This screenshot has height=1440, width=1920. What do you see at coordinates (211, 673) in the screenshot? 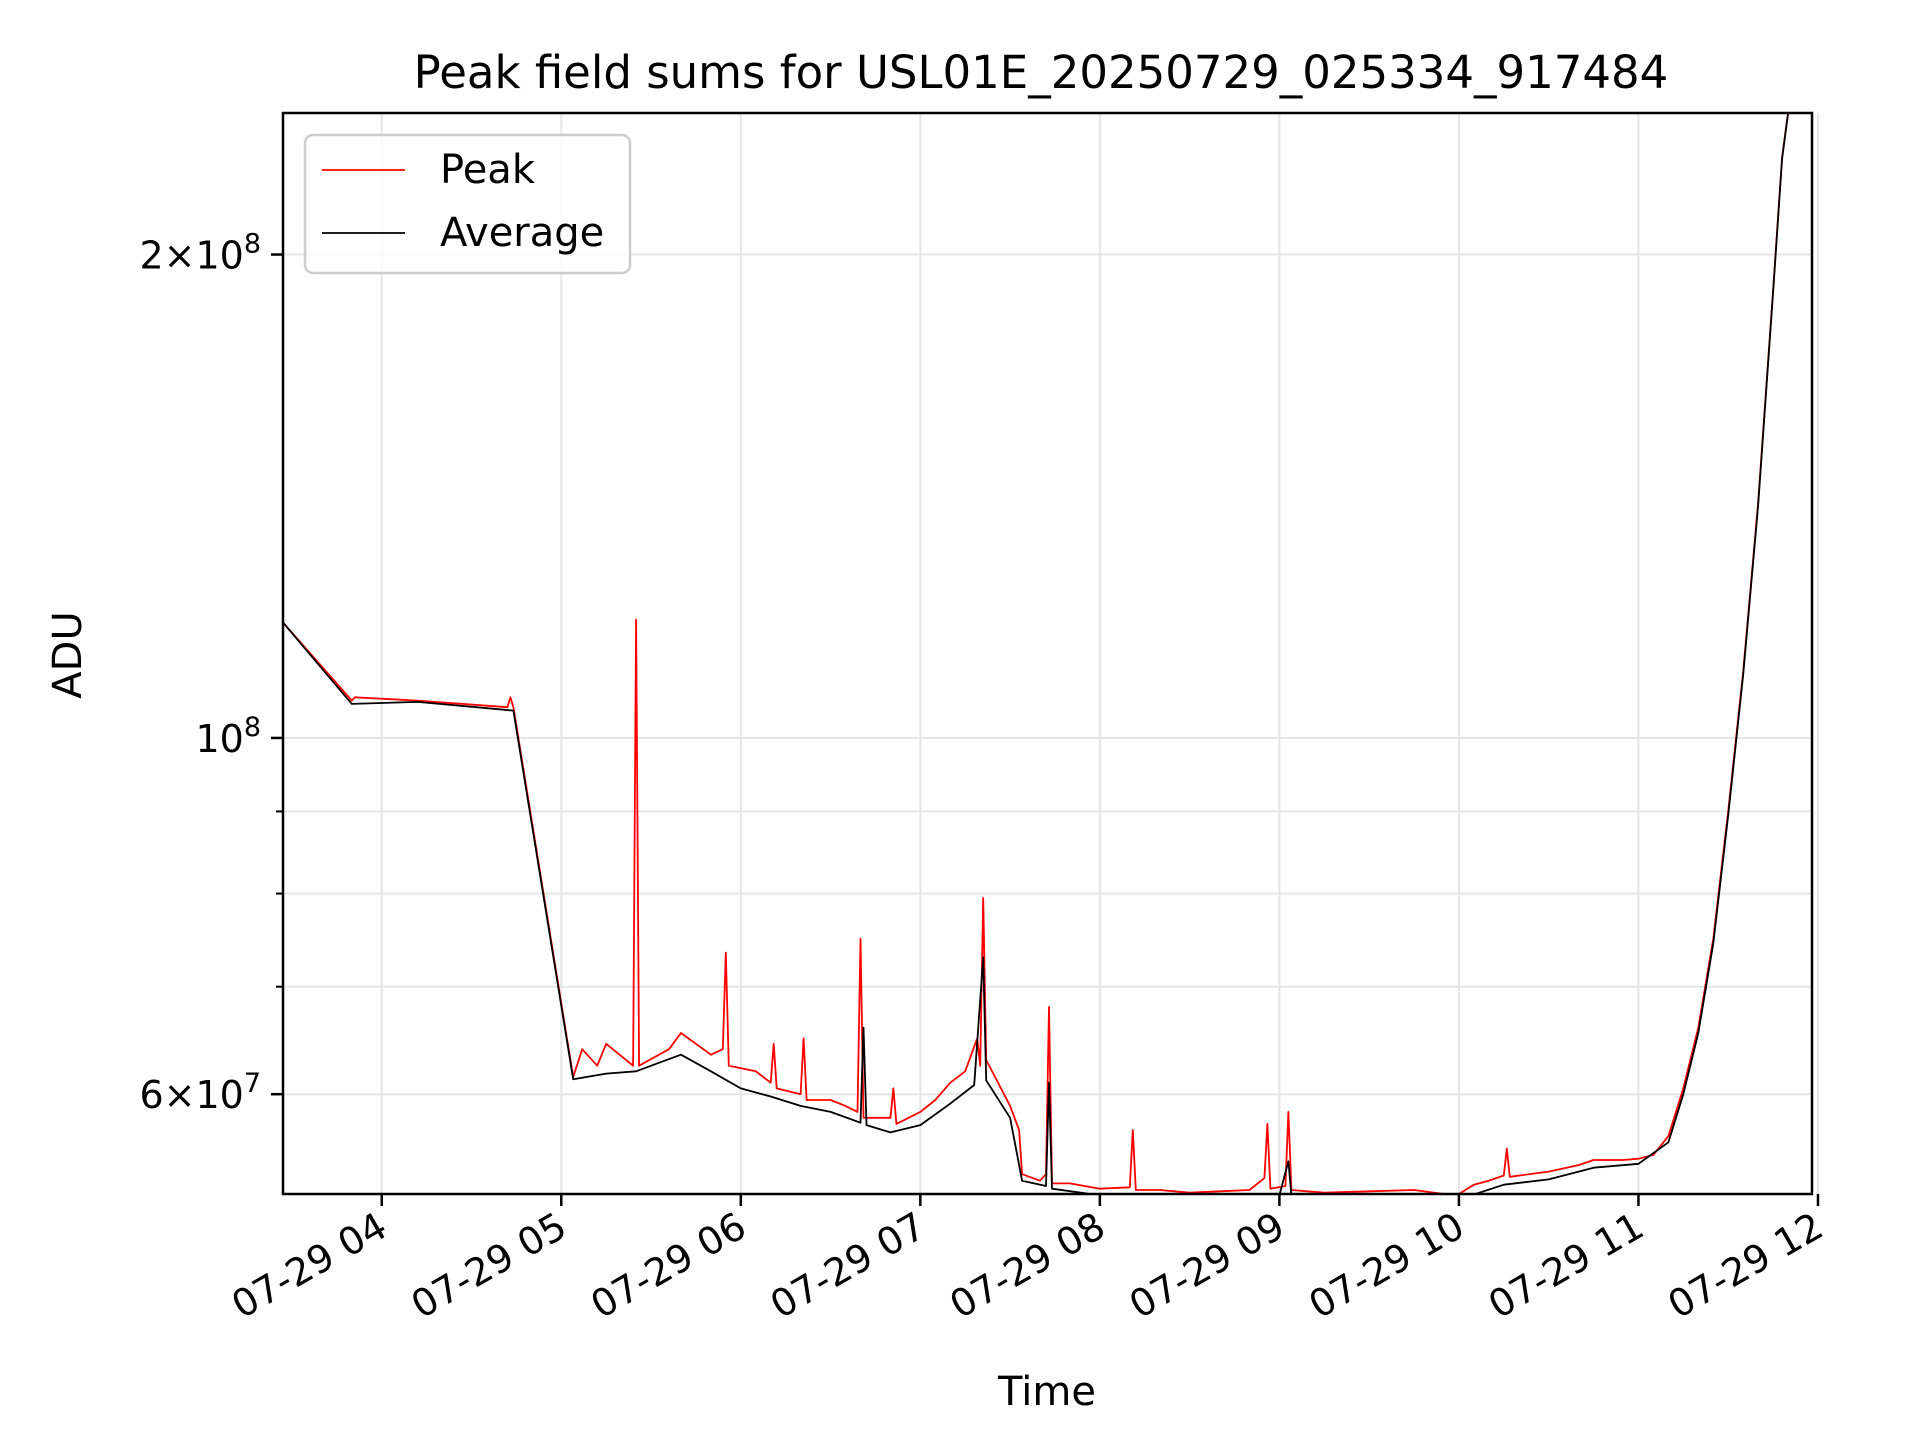
I see `y-axis: 6×107 108 2×108` at bounding box center [211, 673].